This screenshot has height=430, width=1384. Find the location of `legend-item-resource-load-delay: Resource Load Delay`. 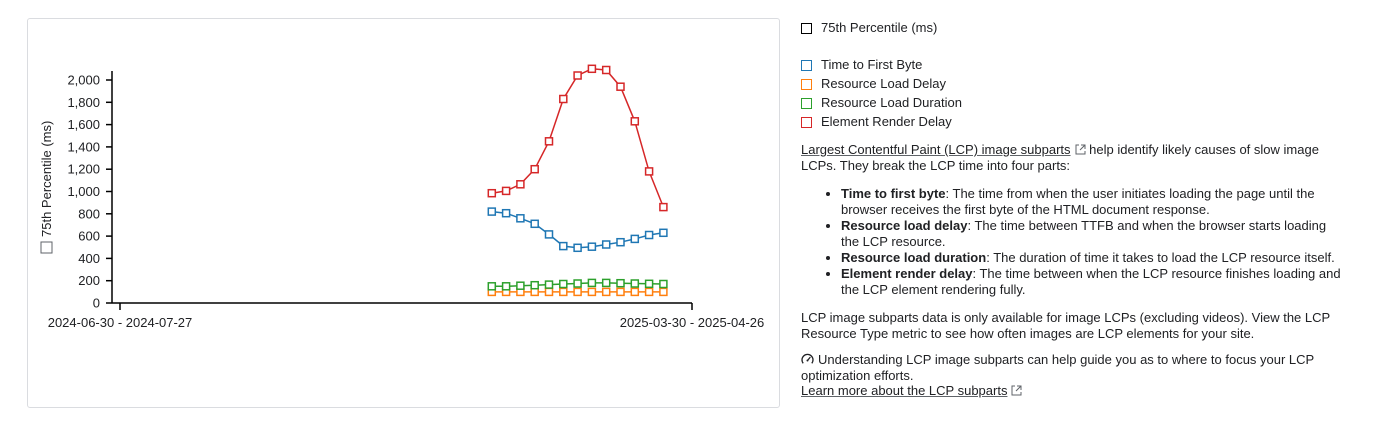

legend-item-resource-load-delay: Resource Load Delay is located at coordinates (873, 84).